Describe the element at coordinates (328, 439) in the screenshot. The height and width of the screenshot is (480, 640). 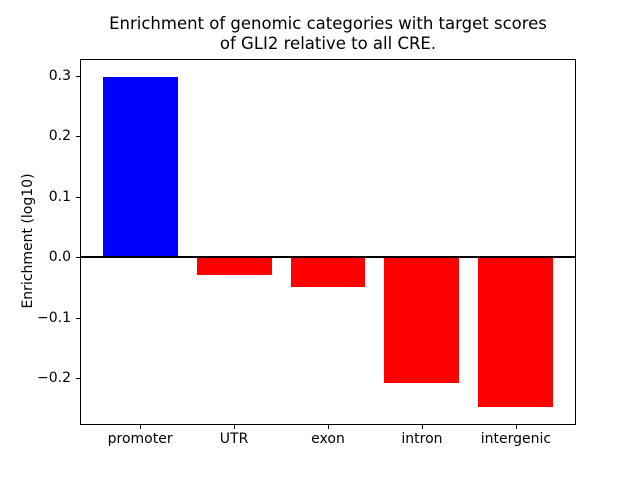
I see `x-tick-label-exon: exon` at that location.